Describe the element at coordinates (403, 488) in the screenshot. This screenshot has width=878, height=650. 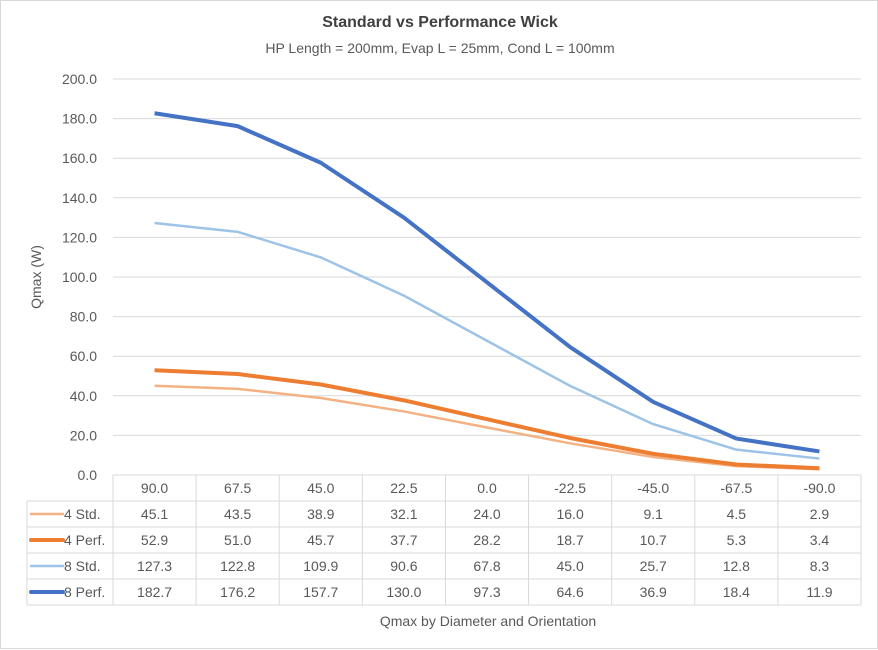
I see `category-label: 22.5` at that location.